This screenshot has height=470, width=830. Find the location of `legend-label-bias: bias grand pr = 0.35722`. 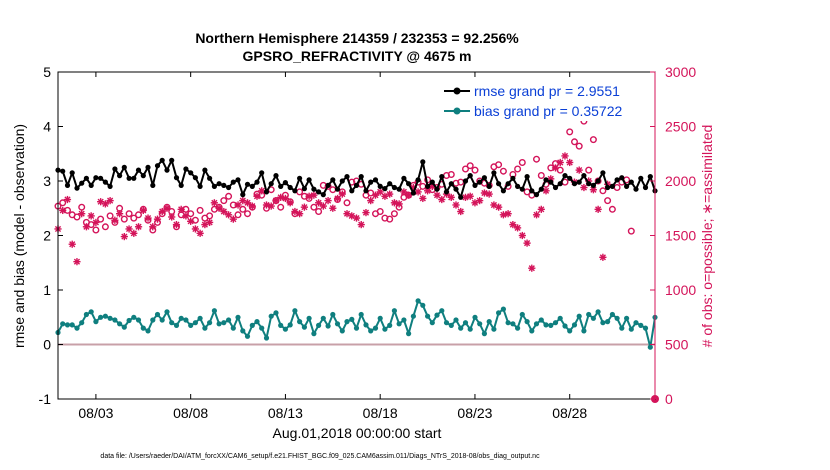

legend-label-bias: bias grand pr = 0.35722 is located at coordinates (548, 111).